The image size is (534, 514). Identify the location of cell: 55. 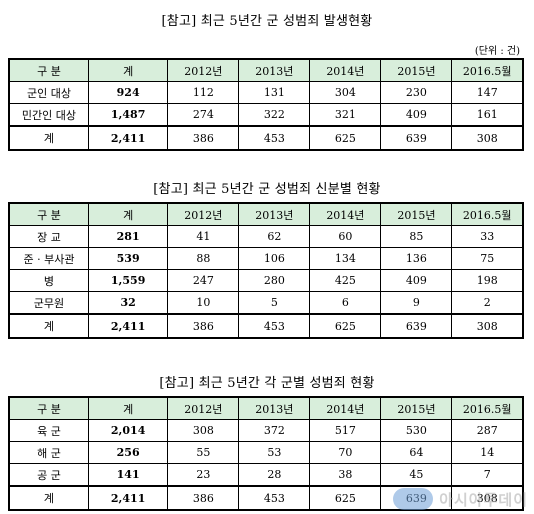
(203, 452).